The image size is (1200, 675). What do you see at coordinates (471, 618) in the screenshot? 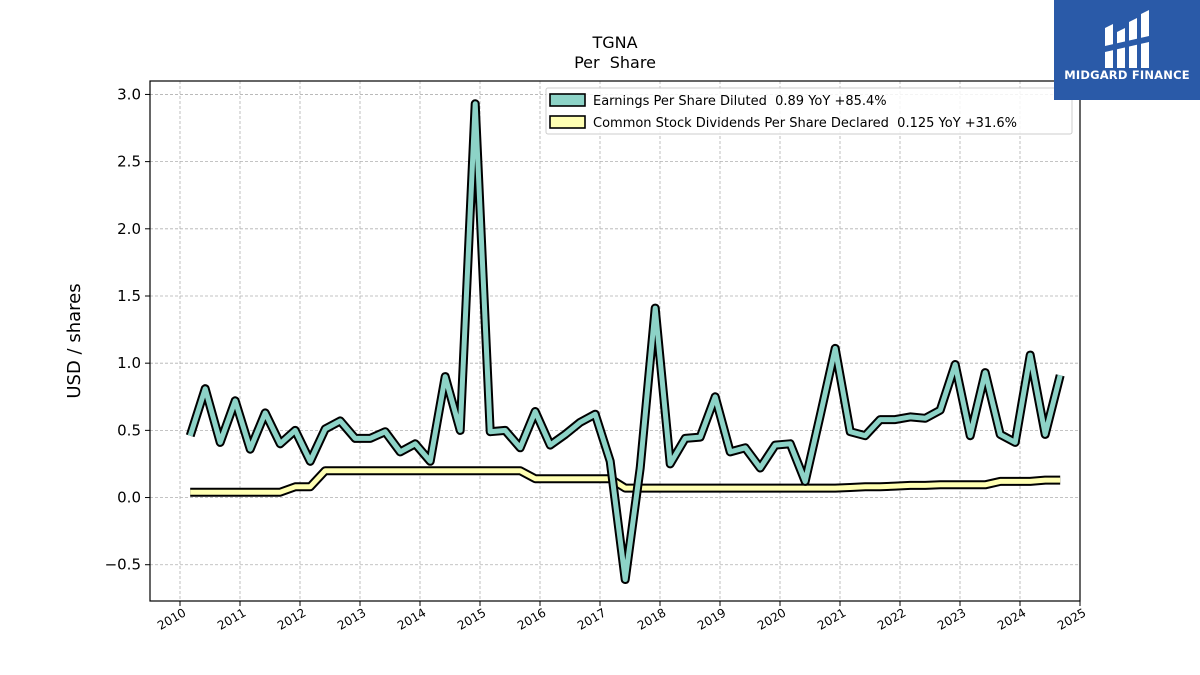
I see `x-tick-label: 2015` at bounding box center [471, 618].